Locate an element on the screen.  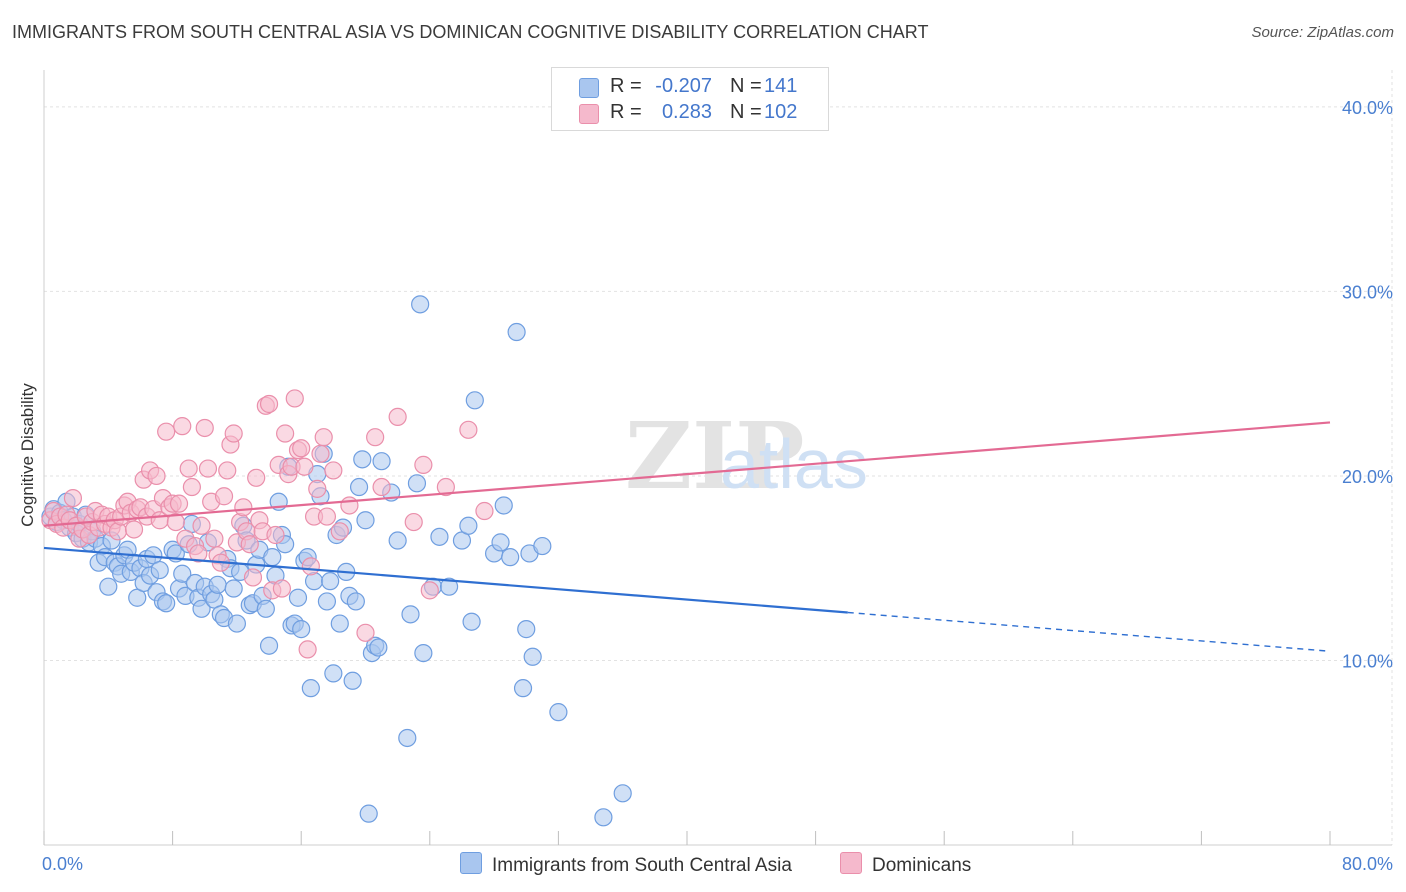
bottom-legend-south-central-asia: Immigrants from South Central Asia is located at coordinates (626, 864).